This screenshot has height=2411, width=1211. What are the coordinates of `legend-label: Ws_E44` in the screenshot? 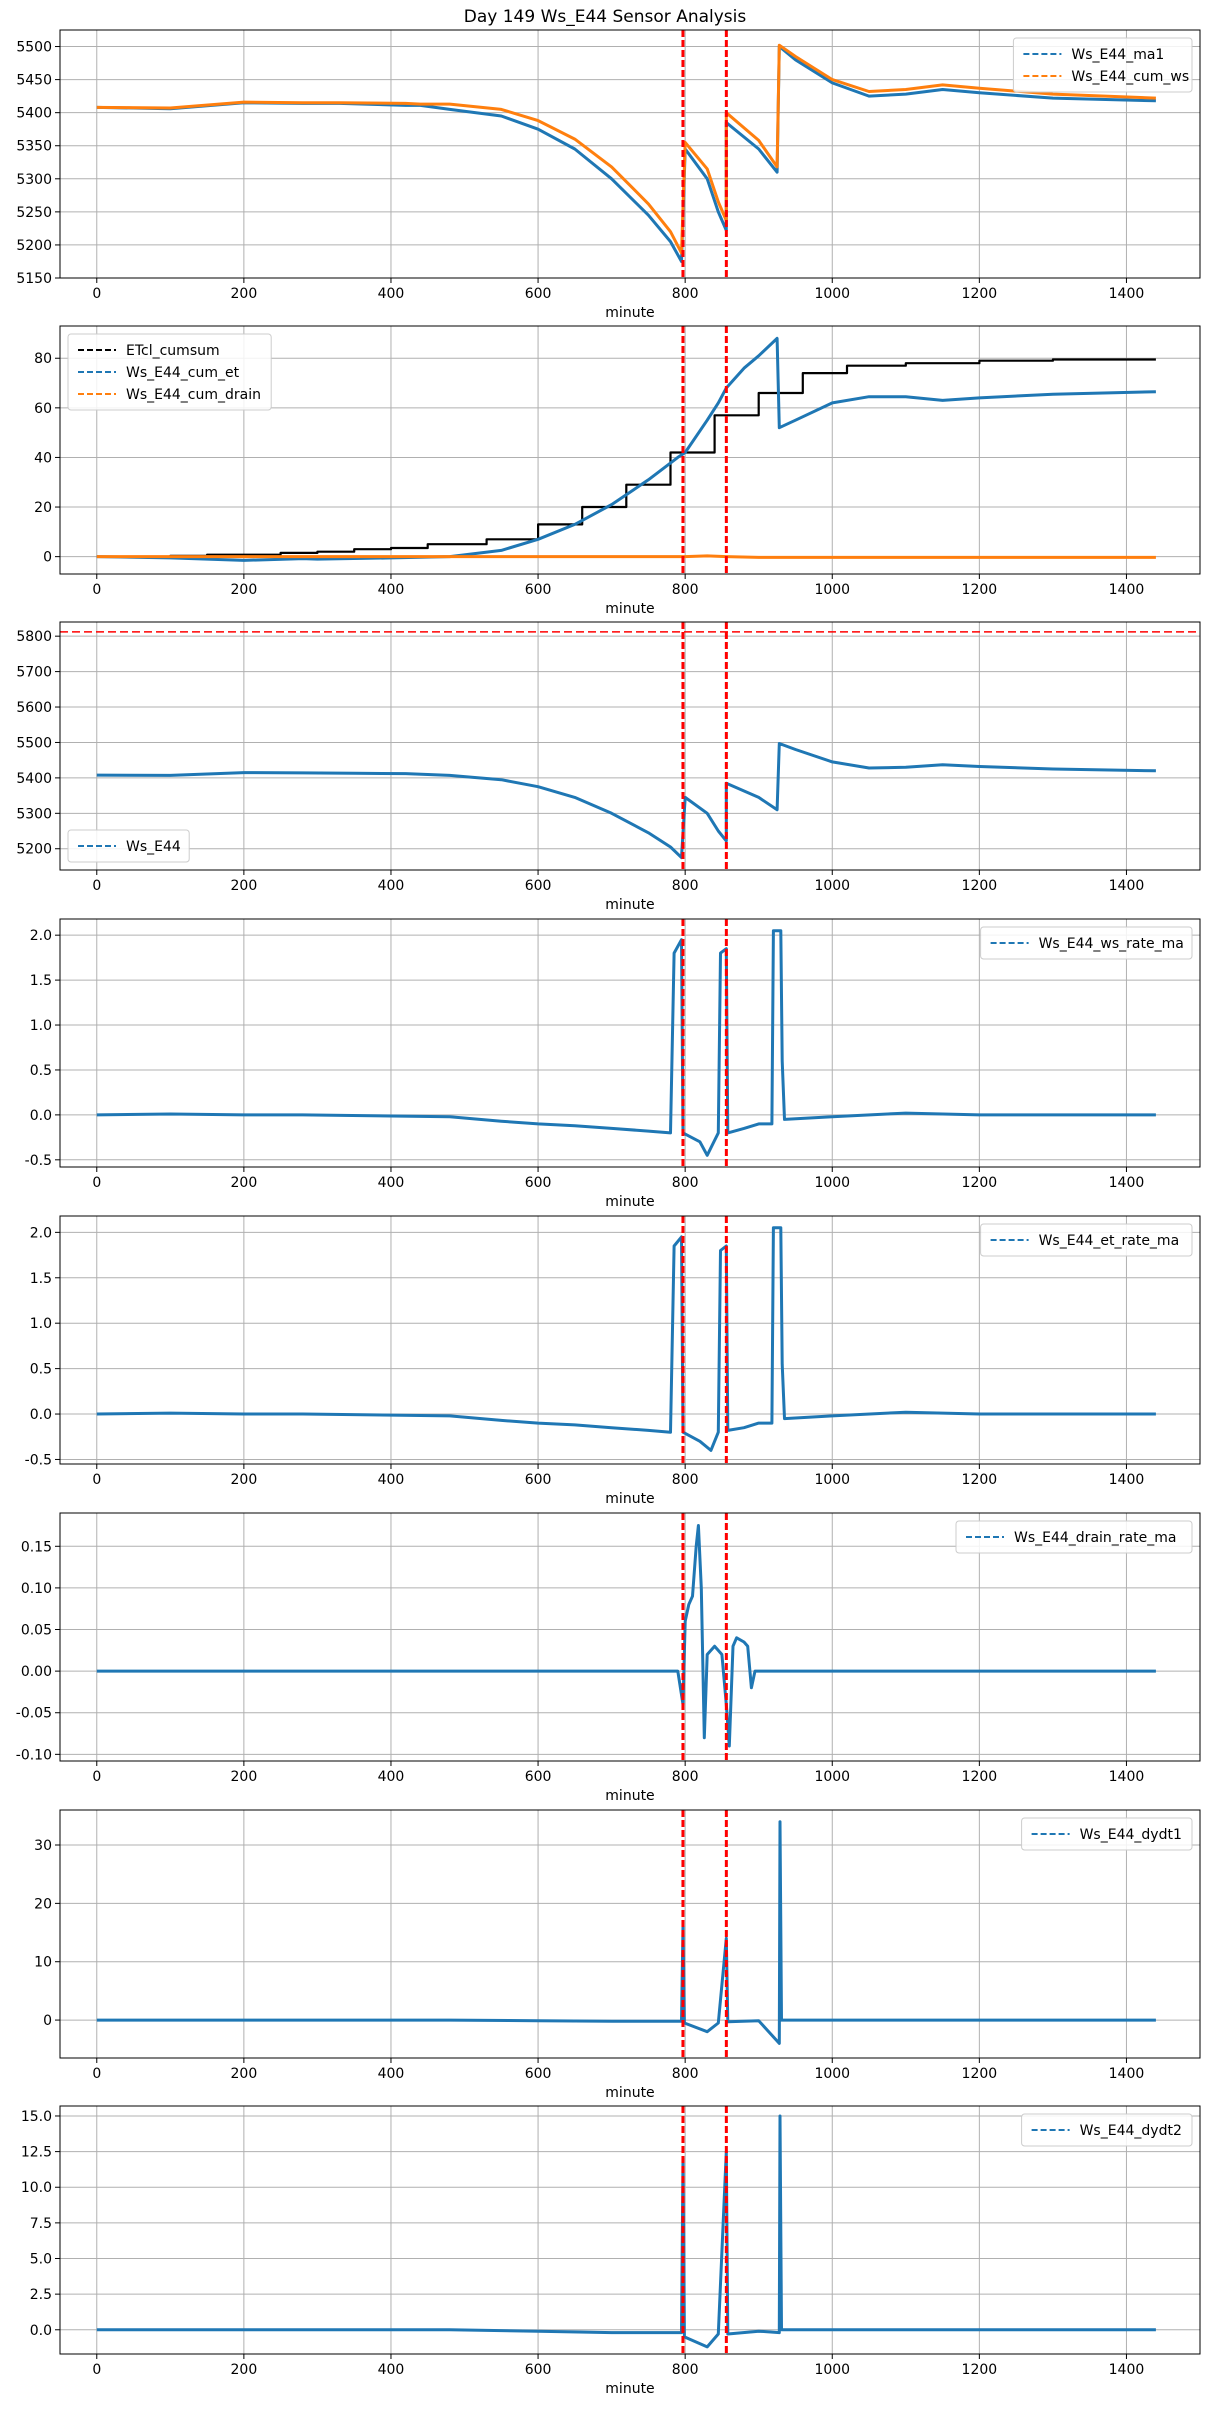 It's located at (153, 847).